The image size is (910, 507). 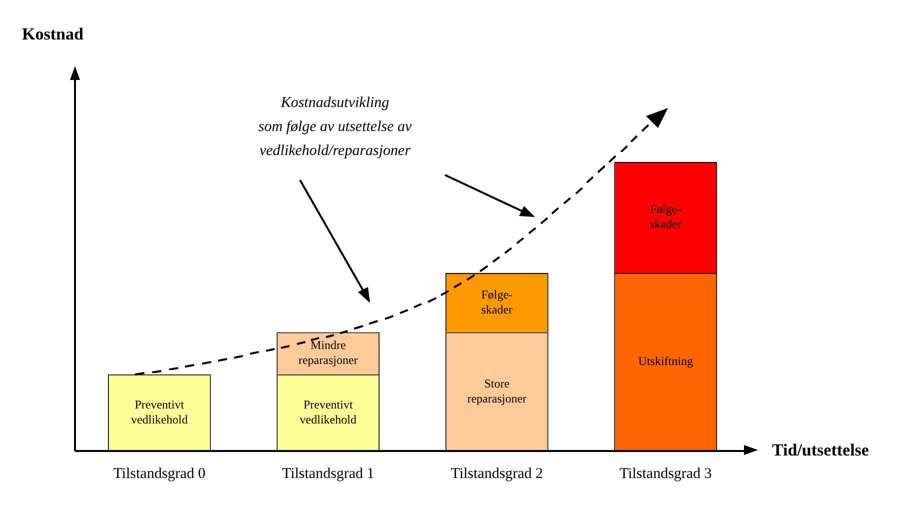 What do you see at coordinates (821, 450) in the screenshot?
I see `x-axis-title: Tid/utsettelse` at bounding box center [821, 450].